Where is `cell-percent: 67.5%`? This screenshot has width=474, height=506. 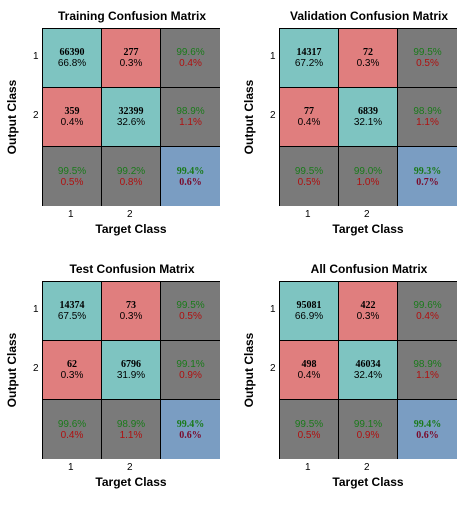
cell-percent: 67.5% is located at coordinates (72, 316).